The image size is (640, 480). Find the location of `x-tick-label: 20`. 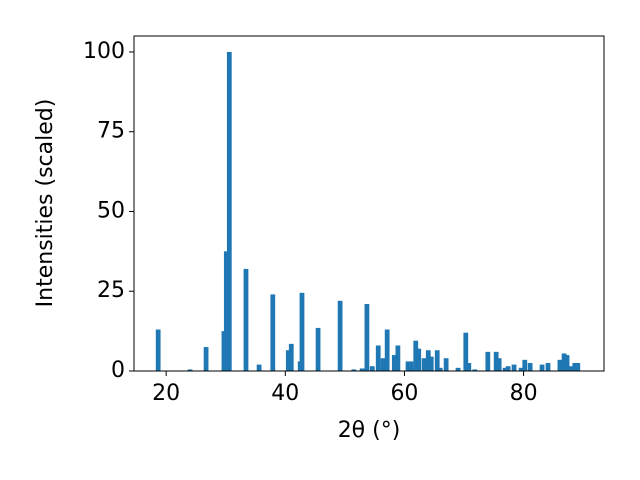

x-tick-label: 20 is located at coordinates (166, 393).